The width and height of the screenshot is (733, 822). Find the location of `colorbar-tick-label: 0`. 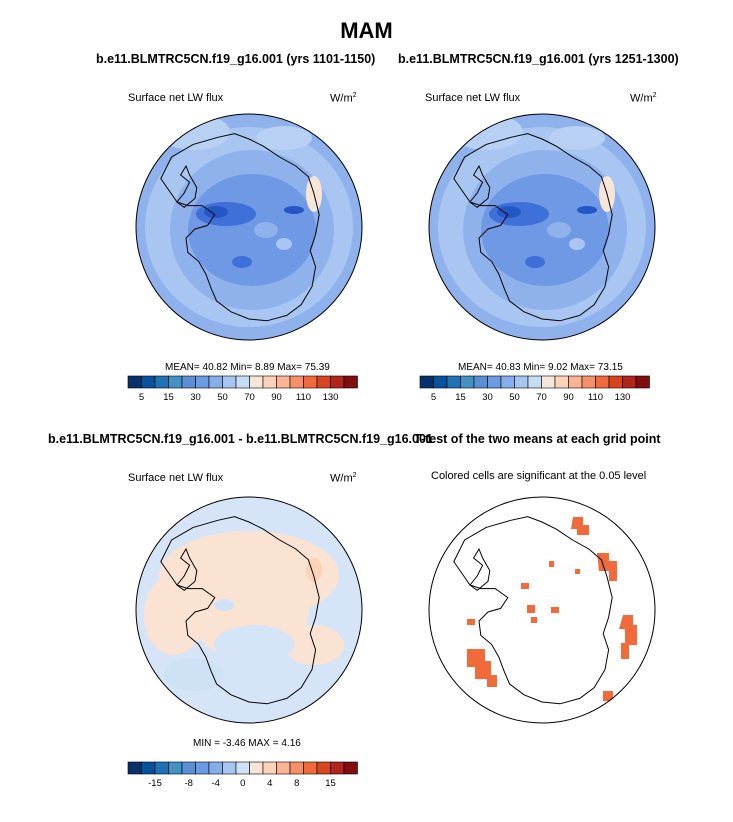

colorbar-tick-label: 0 is located at coordinates (242, 783).